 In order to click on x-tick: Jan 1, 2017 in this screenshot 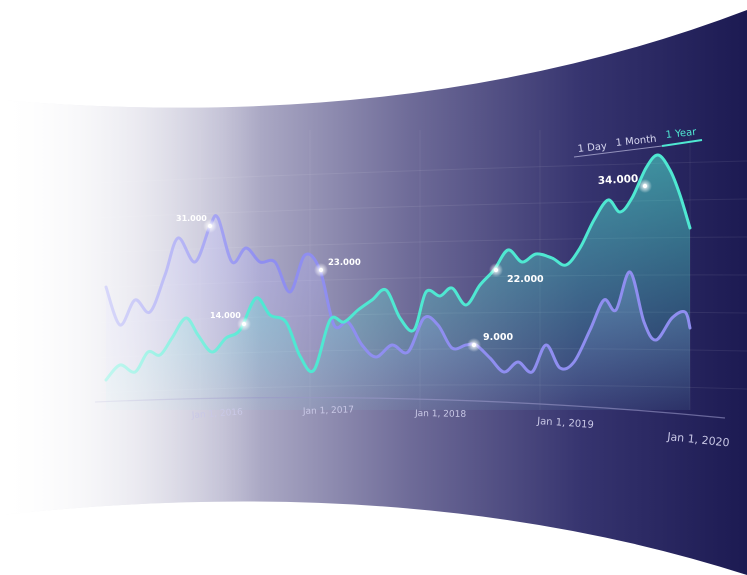, I will do `click(328, 411)`.